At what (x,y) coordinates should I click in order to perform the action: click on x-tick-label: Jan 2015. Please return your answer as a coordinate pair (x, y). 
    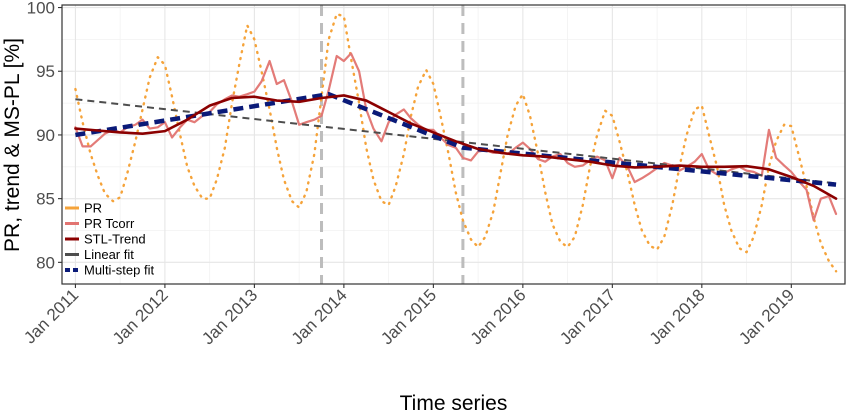
    Looking at the image, I should click on (408, 316).